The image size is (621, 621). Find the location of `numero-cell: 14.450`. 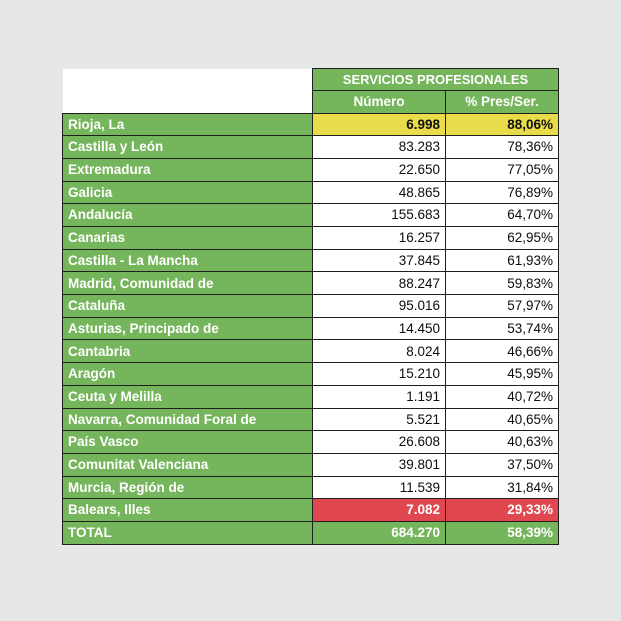

numero-cell: 14.450 is located at coordinates (379, 328).